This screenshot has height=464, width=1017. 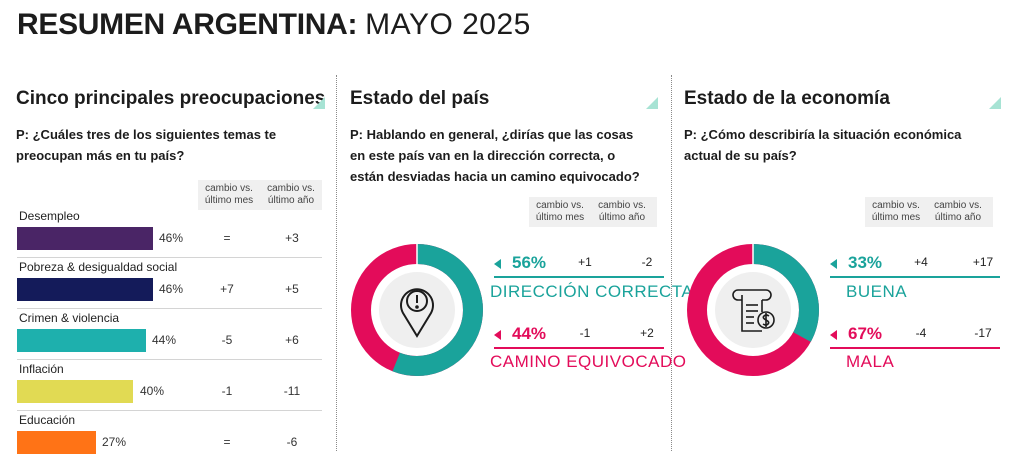 I want to click on concern-pct: 27%, so click(x=114, y=442).